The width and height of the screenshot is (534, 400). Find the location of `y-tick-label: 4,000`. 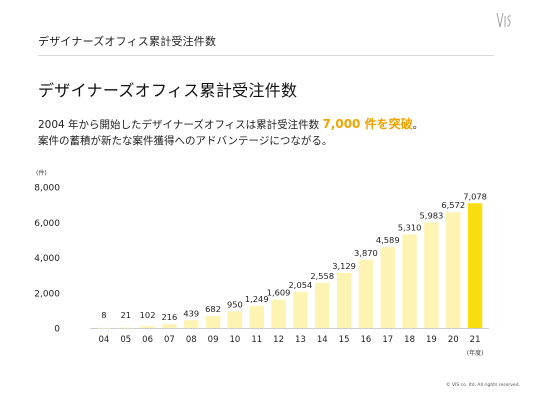

y-tick-label: 4,000 is located at coordinates (47, 259).